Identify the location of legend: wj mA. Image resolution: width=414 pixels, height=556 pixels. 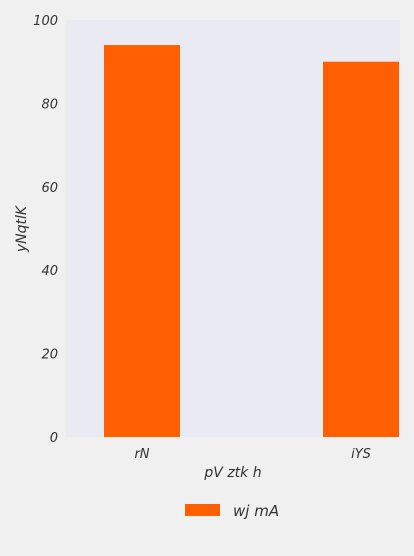
(232, 511).